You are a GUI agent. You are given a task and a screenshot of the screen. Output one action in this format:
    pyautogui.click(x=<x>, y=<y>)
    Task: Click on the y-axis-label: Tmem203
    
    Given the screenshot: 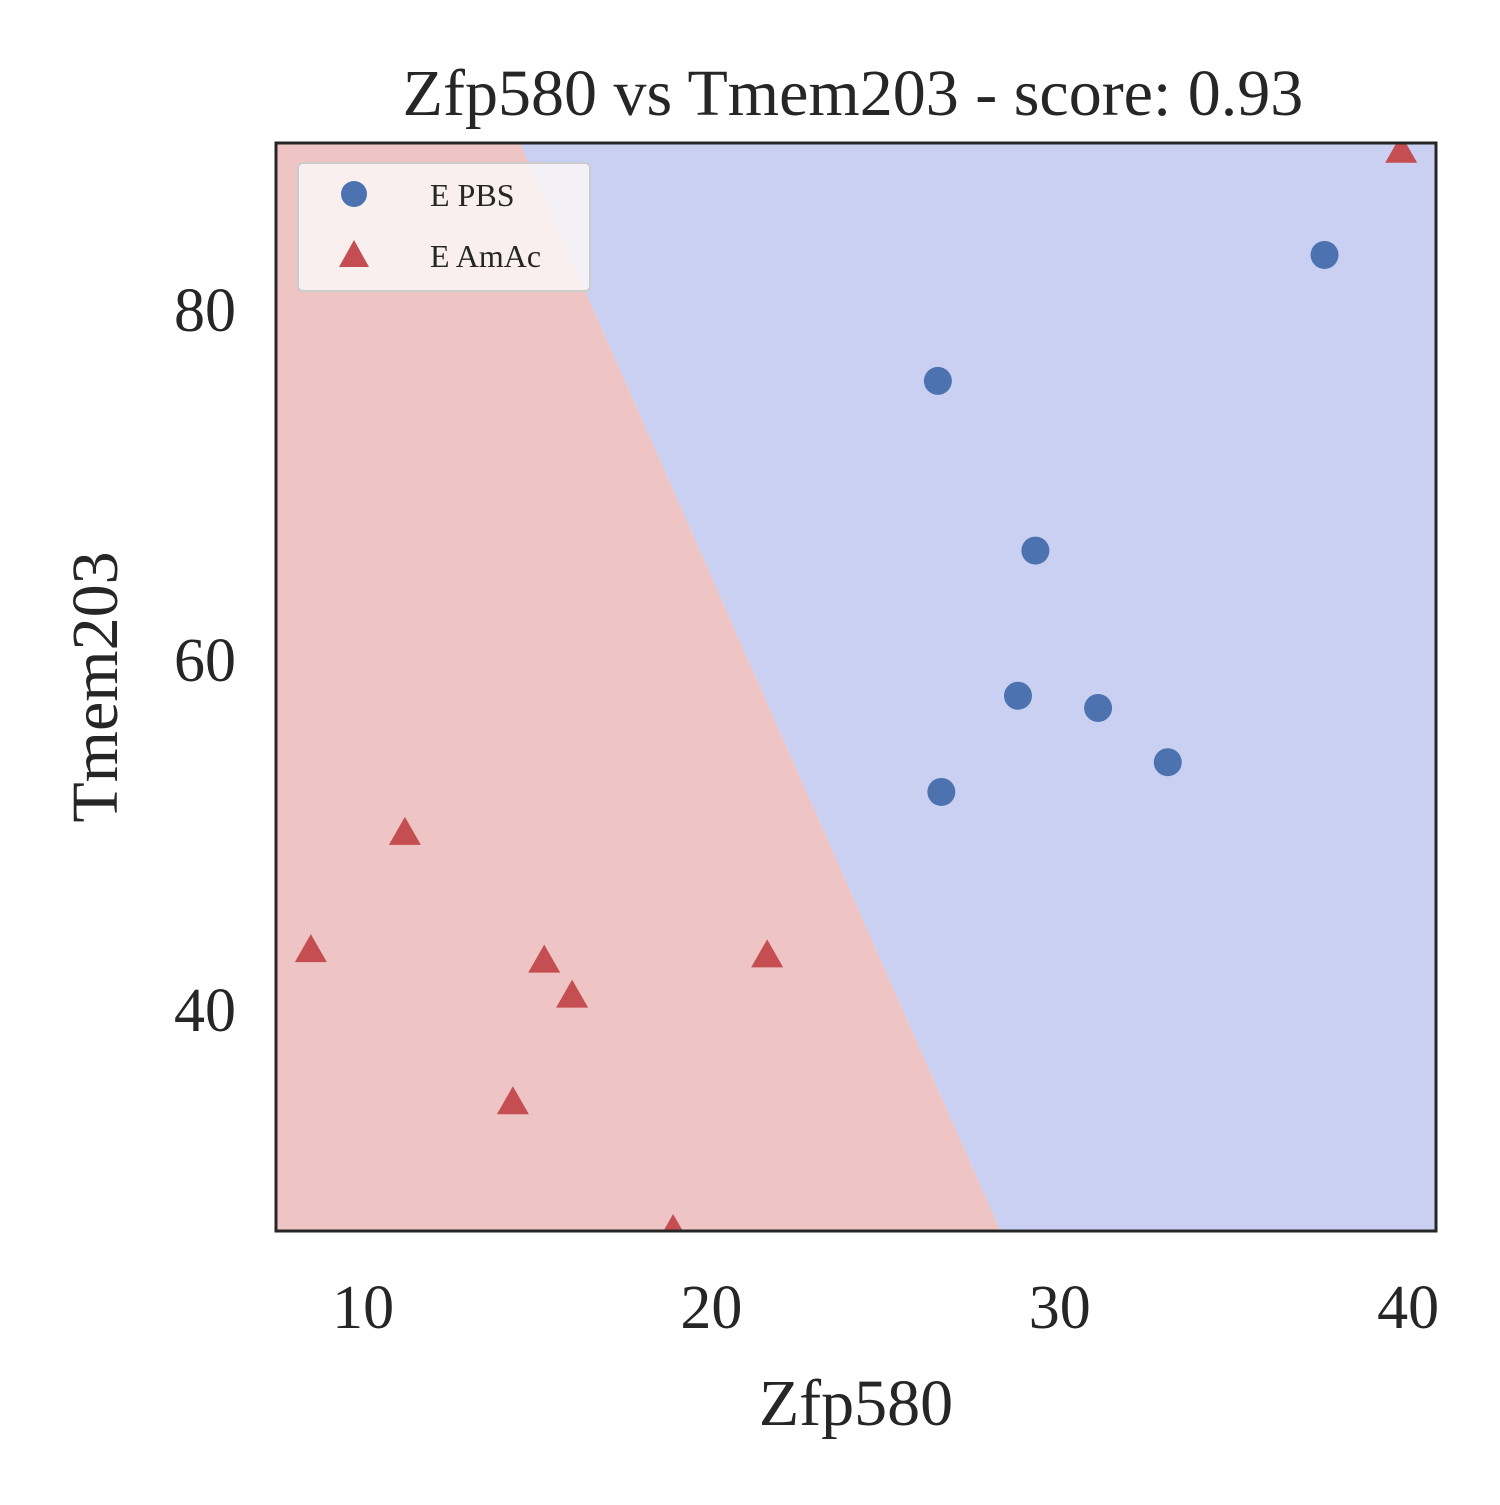 What is the action you would take?
    pyautogui.click(x=95, y=686)
    